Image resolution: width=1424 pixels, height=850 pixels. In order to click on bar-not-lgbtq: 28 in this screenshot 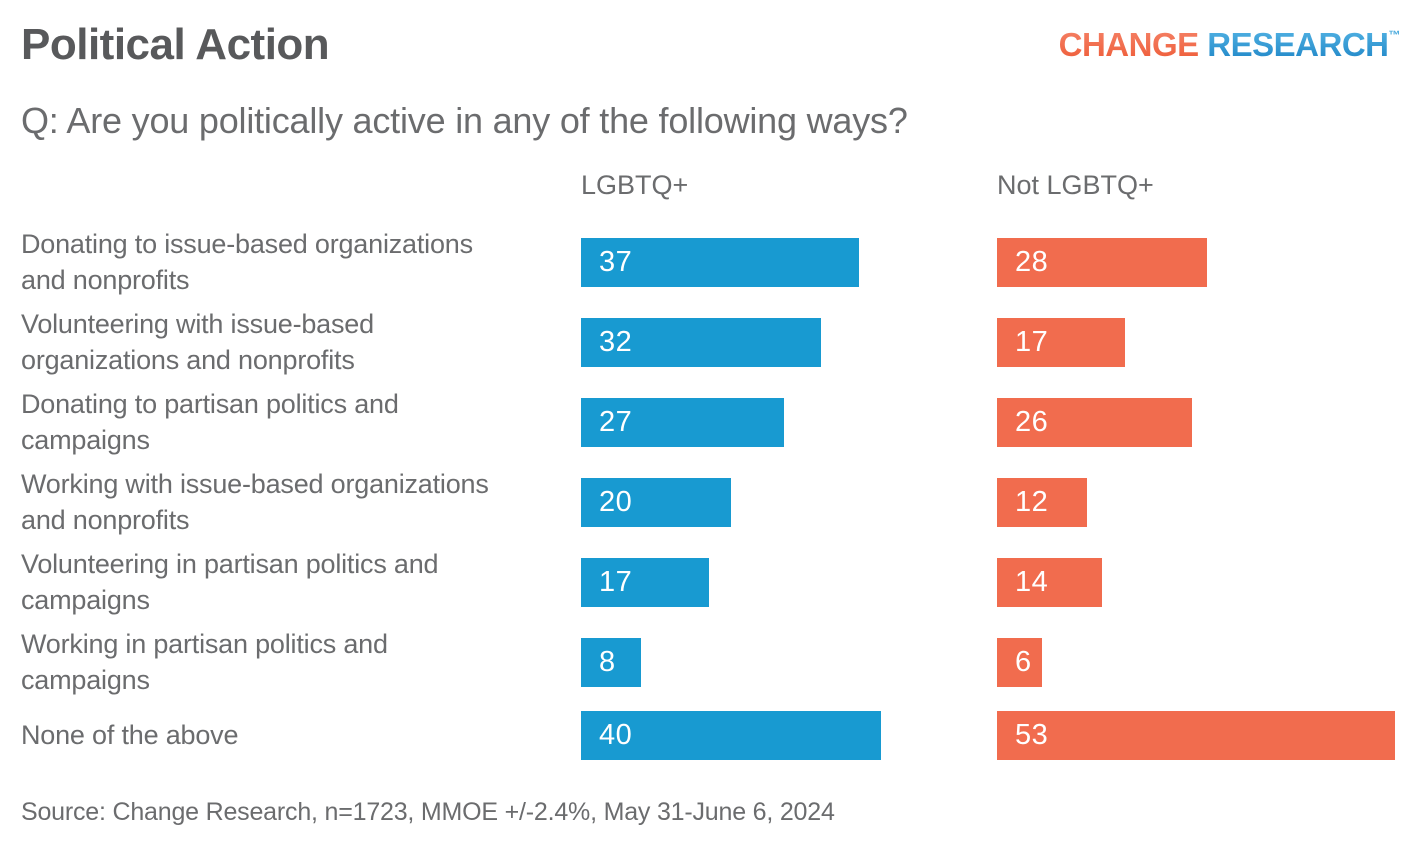, I will do `click(1102, 262)`.